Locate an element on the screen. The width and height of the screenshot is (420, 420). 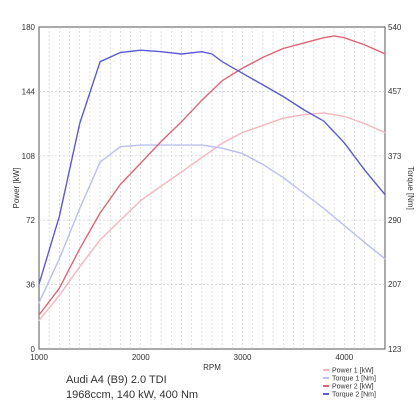
x-tick-label: 1000 is located at coordinates (39, 357).